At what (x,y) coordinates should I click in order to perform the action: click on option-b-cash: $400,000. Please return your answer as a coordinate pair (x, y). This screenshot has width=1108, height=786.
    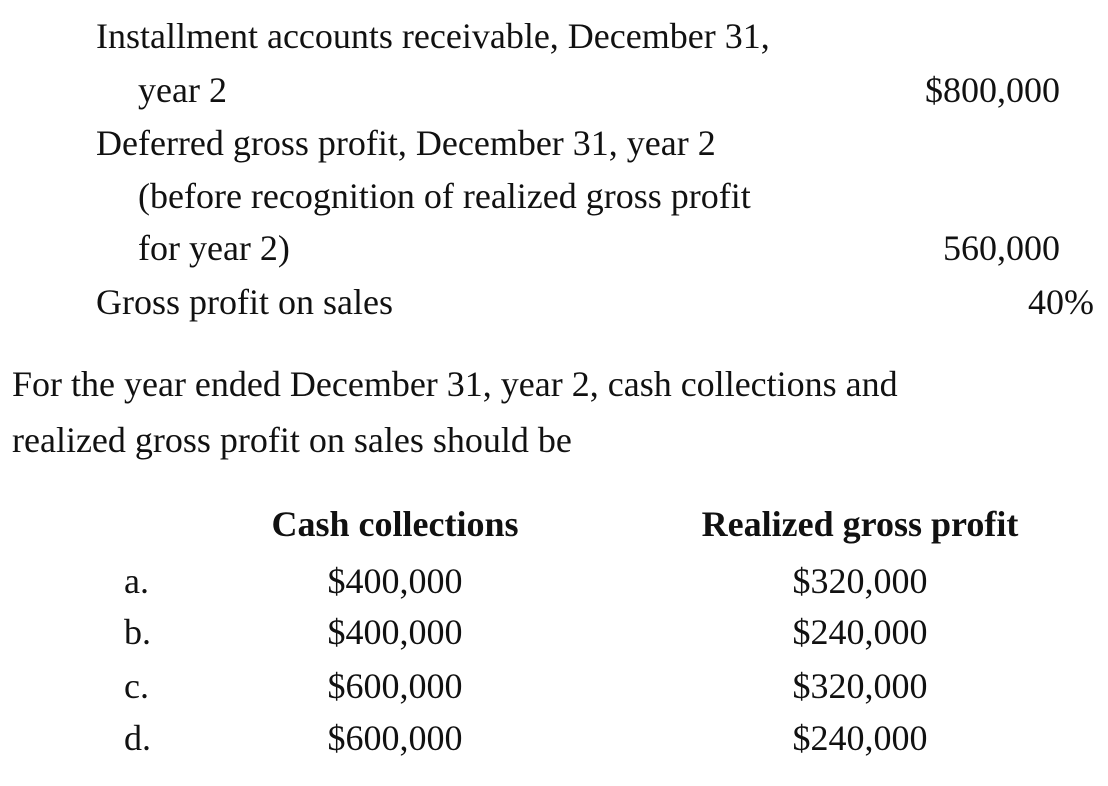
    Looking at the image, I should click on (395, 632).